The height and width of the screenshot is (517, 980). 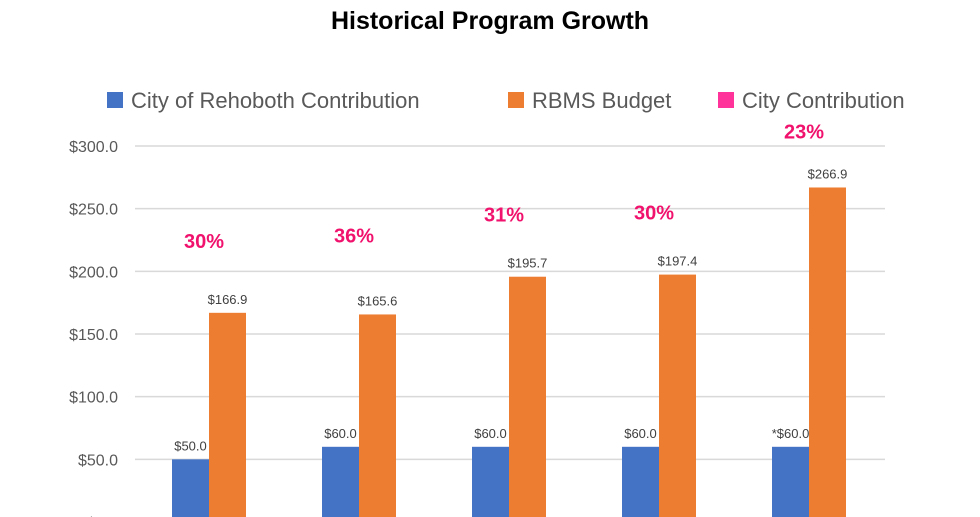 I want to click on data-label: $50.0, so click(x=190, y=445).